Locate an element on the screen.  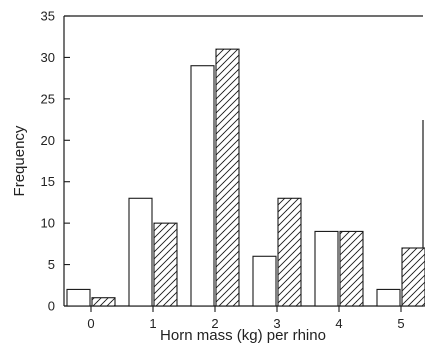
y-axis-title: Frequency is located at coordinates (19, 160).